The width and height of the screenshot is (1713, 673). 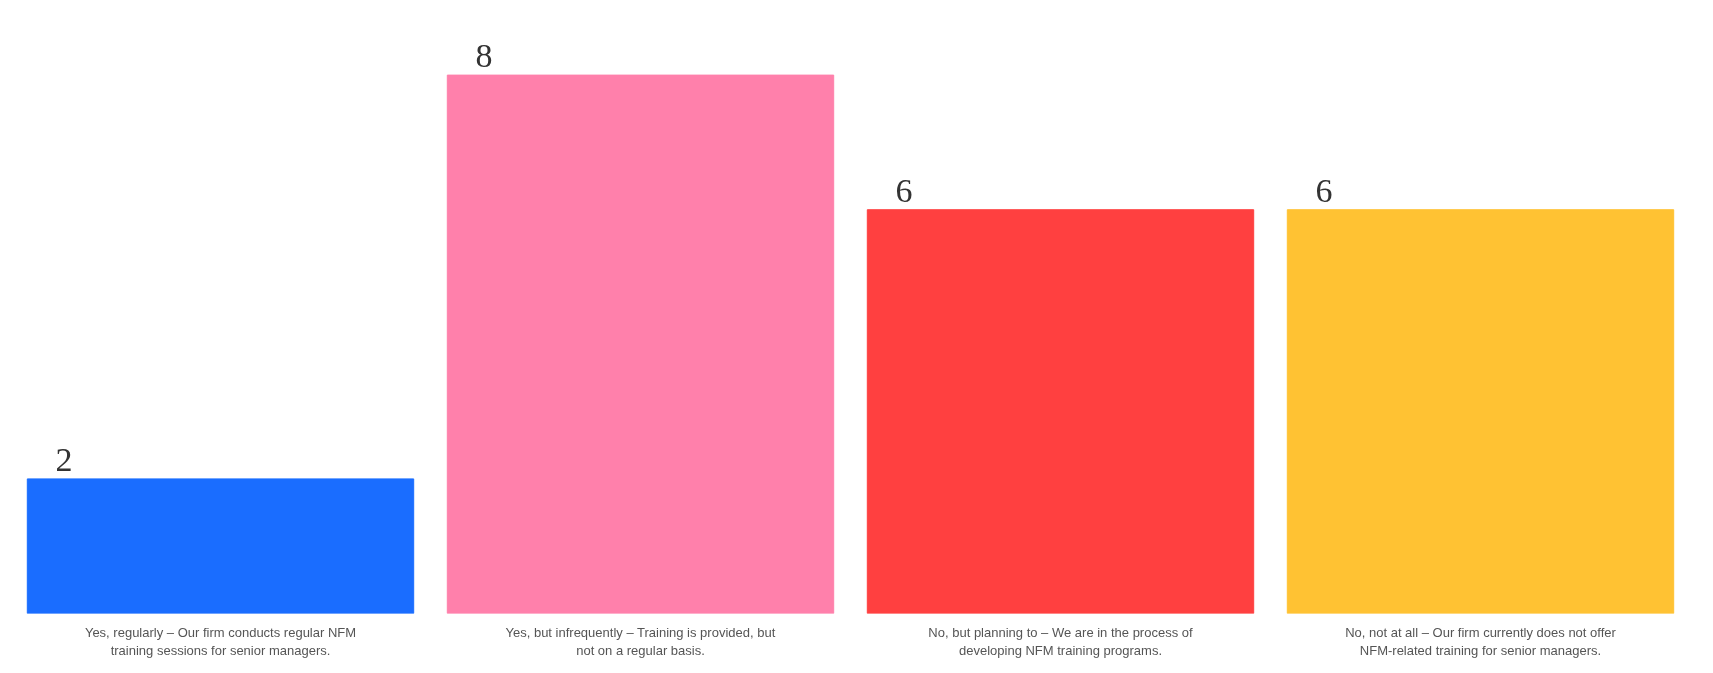 What do you see at coordinates (484, 56) in the screenshot?
I see `data-label: 8` at bounding box center [484, 56].